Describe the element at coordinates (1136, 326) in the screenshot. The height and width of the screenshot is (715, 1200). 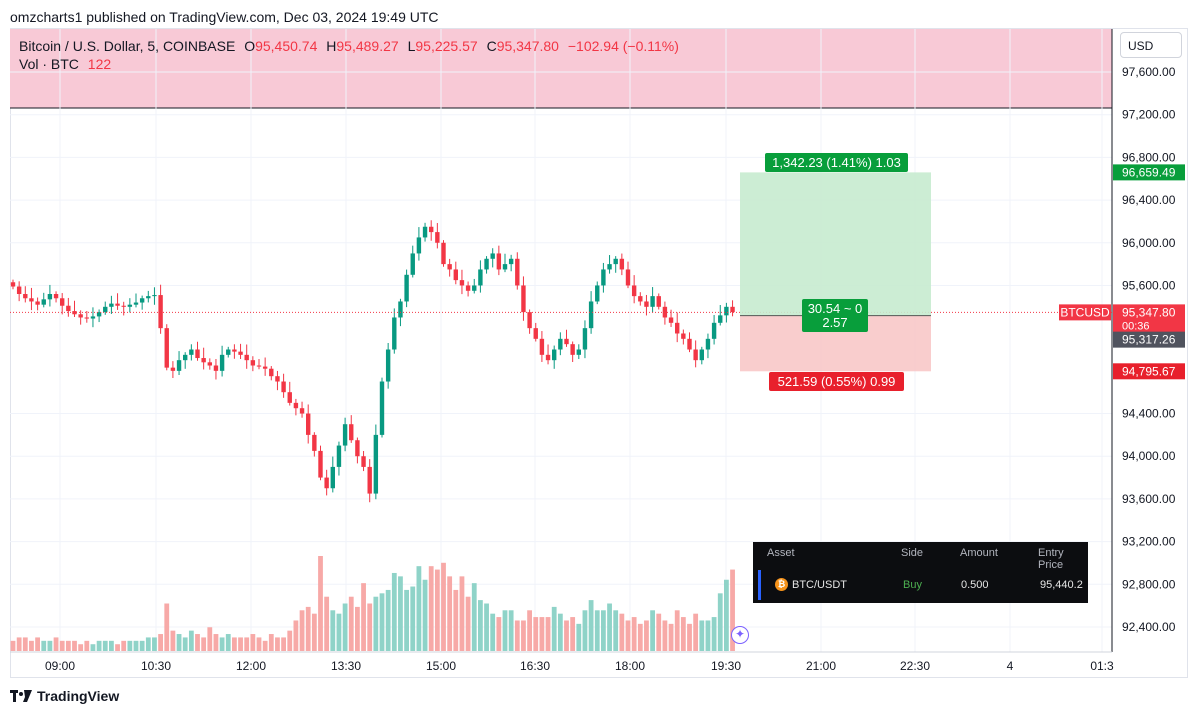
I see `countdown-text: 00:36` at that location.